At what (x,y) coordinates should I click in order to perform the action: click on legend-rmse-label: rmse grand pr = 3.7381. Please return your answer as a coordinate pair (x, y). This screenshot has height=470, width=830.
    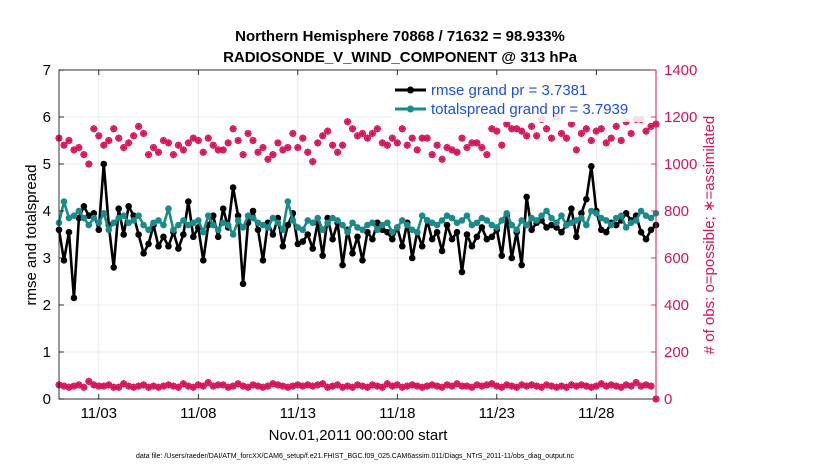
    Looking at the image, I should click on (509, 90).